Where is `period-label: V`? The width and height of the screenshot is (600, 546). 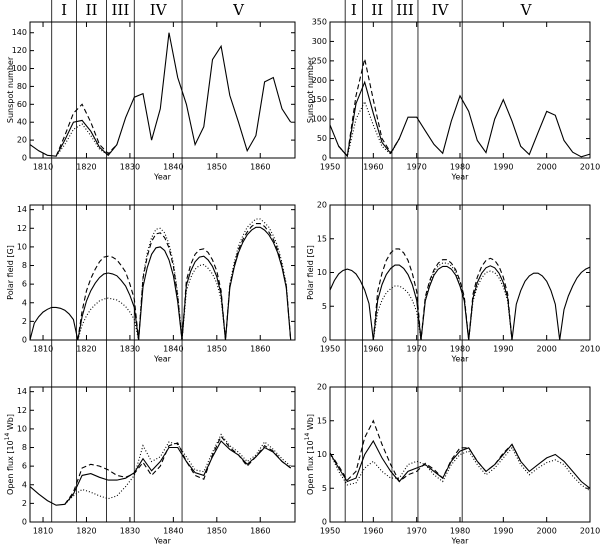
period-label: V is located at coordinates (238, 10).